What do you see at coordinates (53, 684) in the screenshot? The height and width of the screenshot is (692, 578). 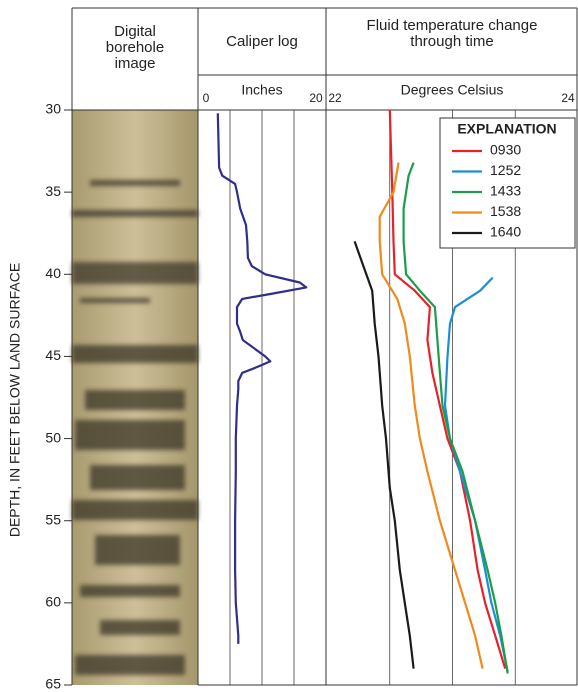 I see `y-tick-label: 65` at bounding box center [53, 684].